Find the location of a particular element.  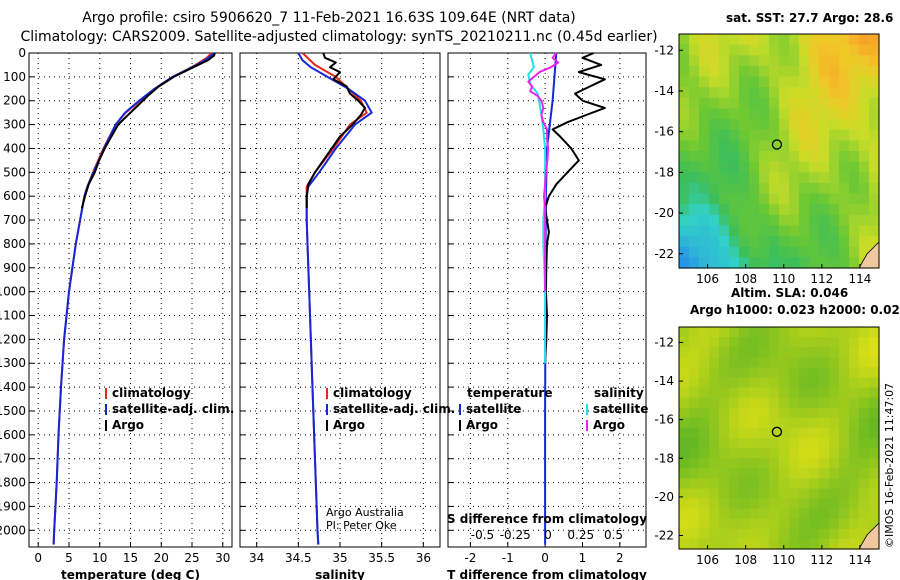

series-salinity-argo is located at coordinates (543, 172).